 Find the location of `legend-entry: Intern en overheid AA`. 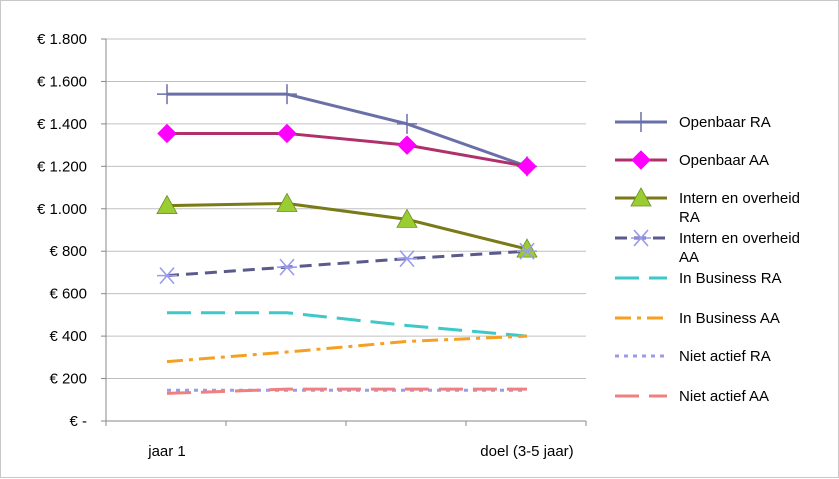

legend-entry: Intern en overheid AA is located at coordinates (707, 247).